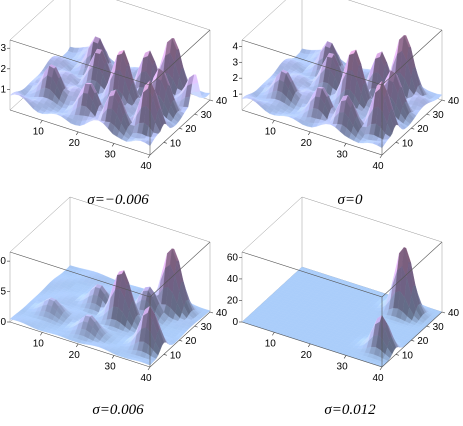 This screenshot has height=426, width=463. I want to click on z-tick-label: 5, so click(3, 292).